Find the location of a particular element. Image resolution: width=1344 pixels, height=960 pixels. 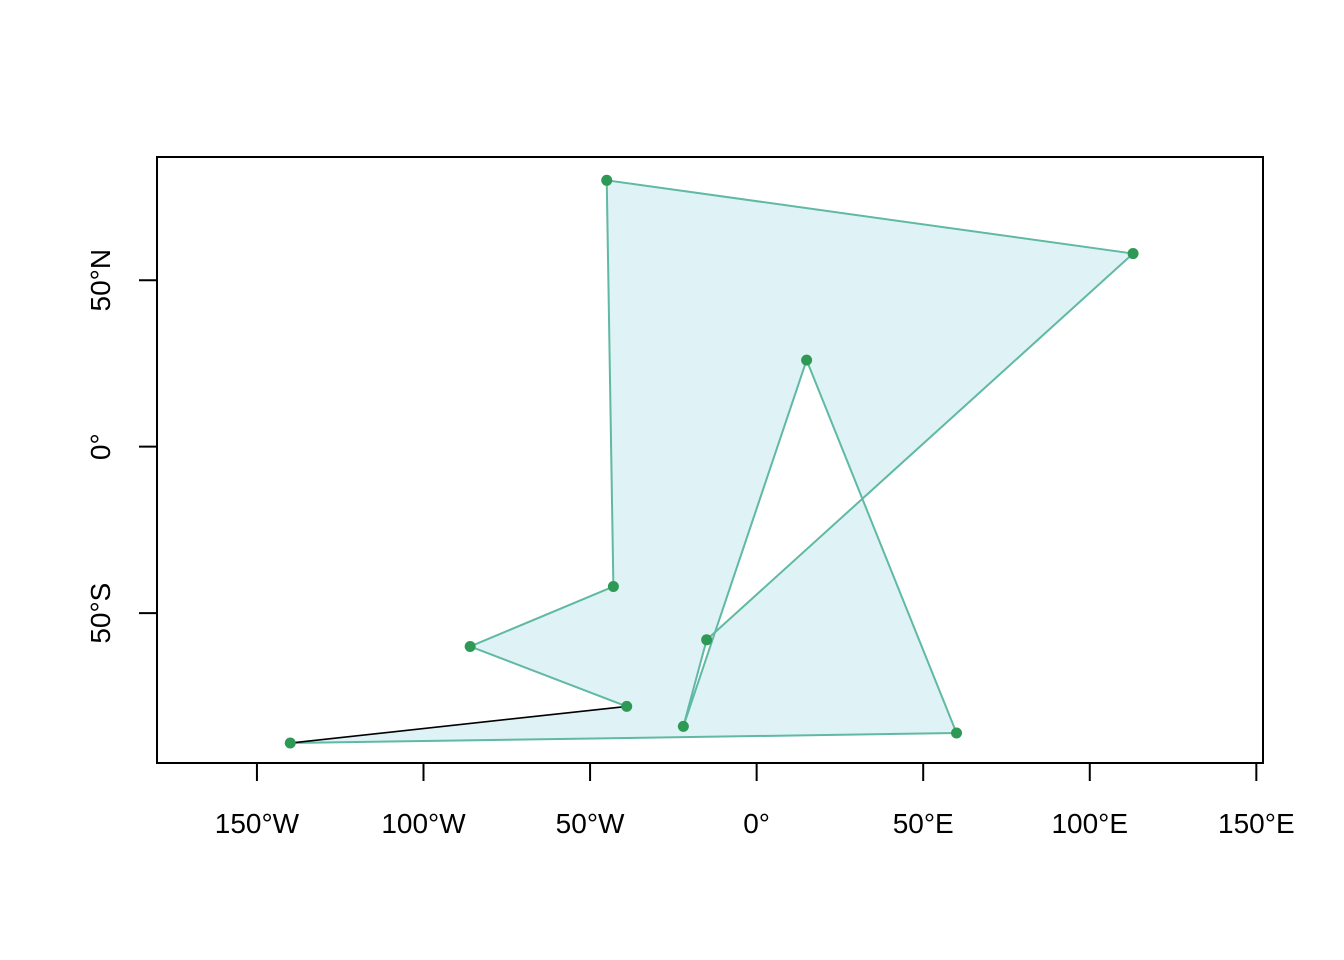

y-tick-label: 50°N is located at coordinates (100, 280).